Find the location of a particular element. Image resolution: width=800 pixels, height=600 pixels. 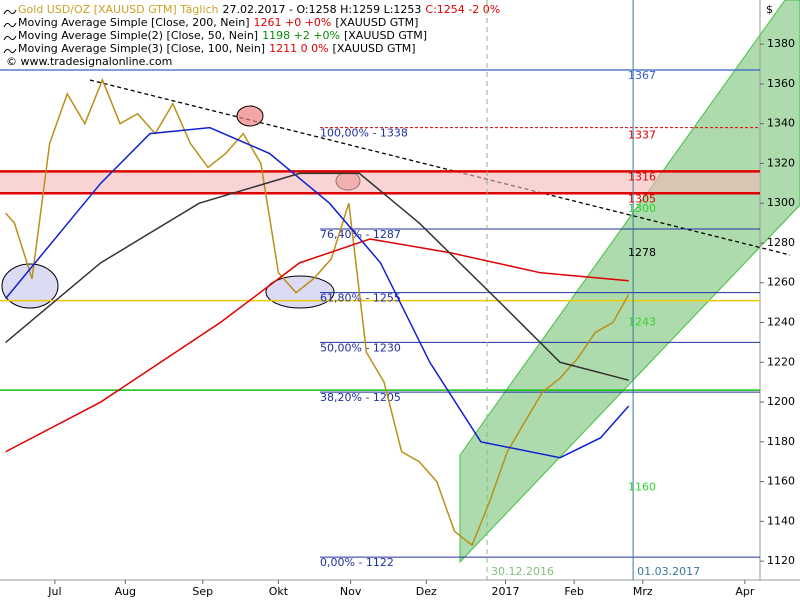

header-segment: Moving Average Simple [Close, 200, Nein] is located at coordinates (134, 22).